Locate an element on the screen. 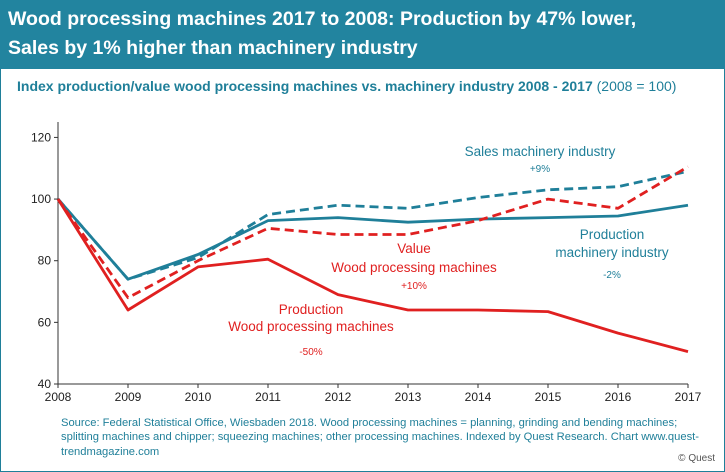 The width and height of the screenshot is (725, 472). x-tick-label: 2016 is located at coordinates (618, 397).